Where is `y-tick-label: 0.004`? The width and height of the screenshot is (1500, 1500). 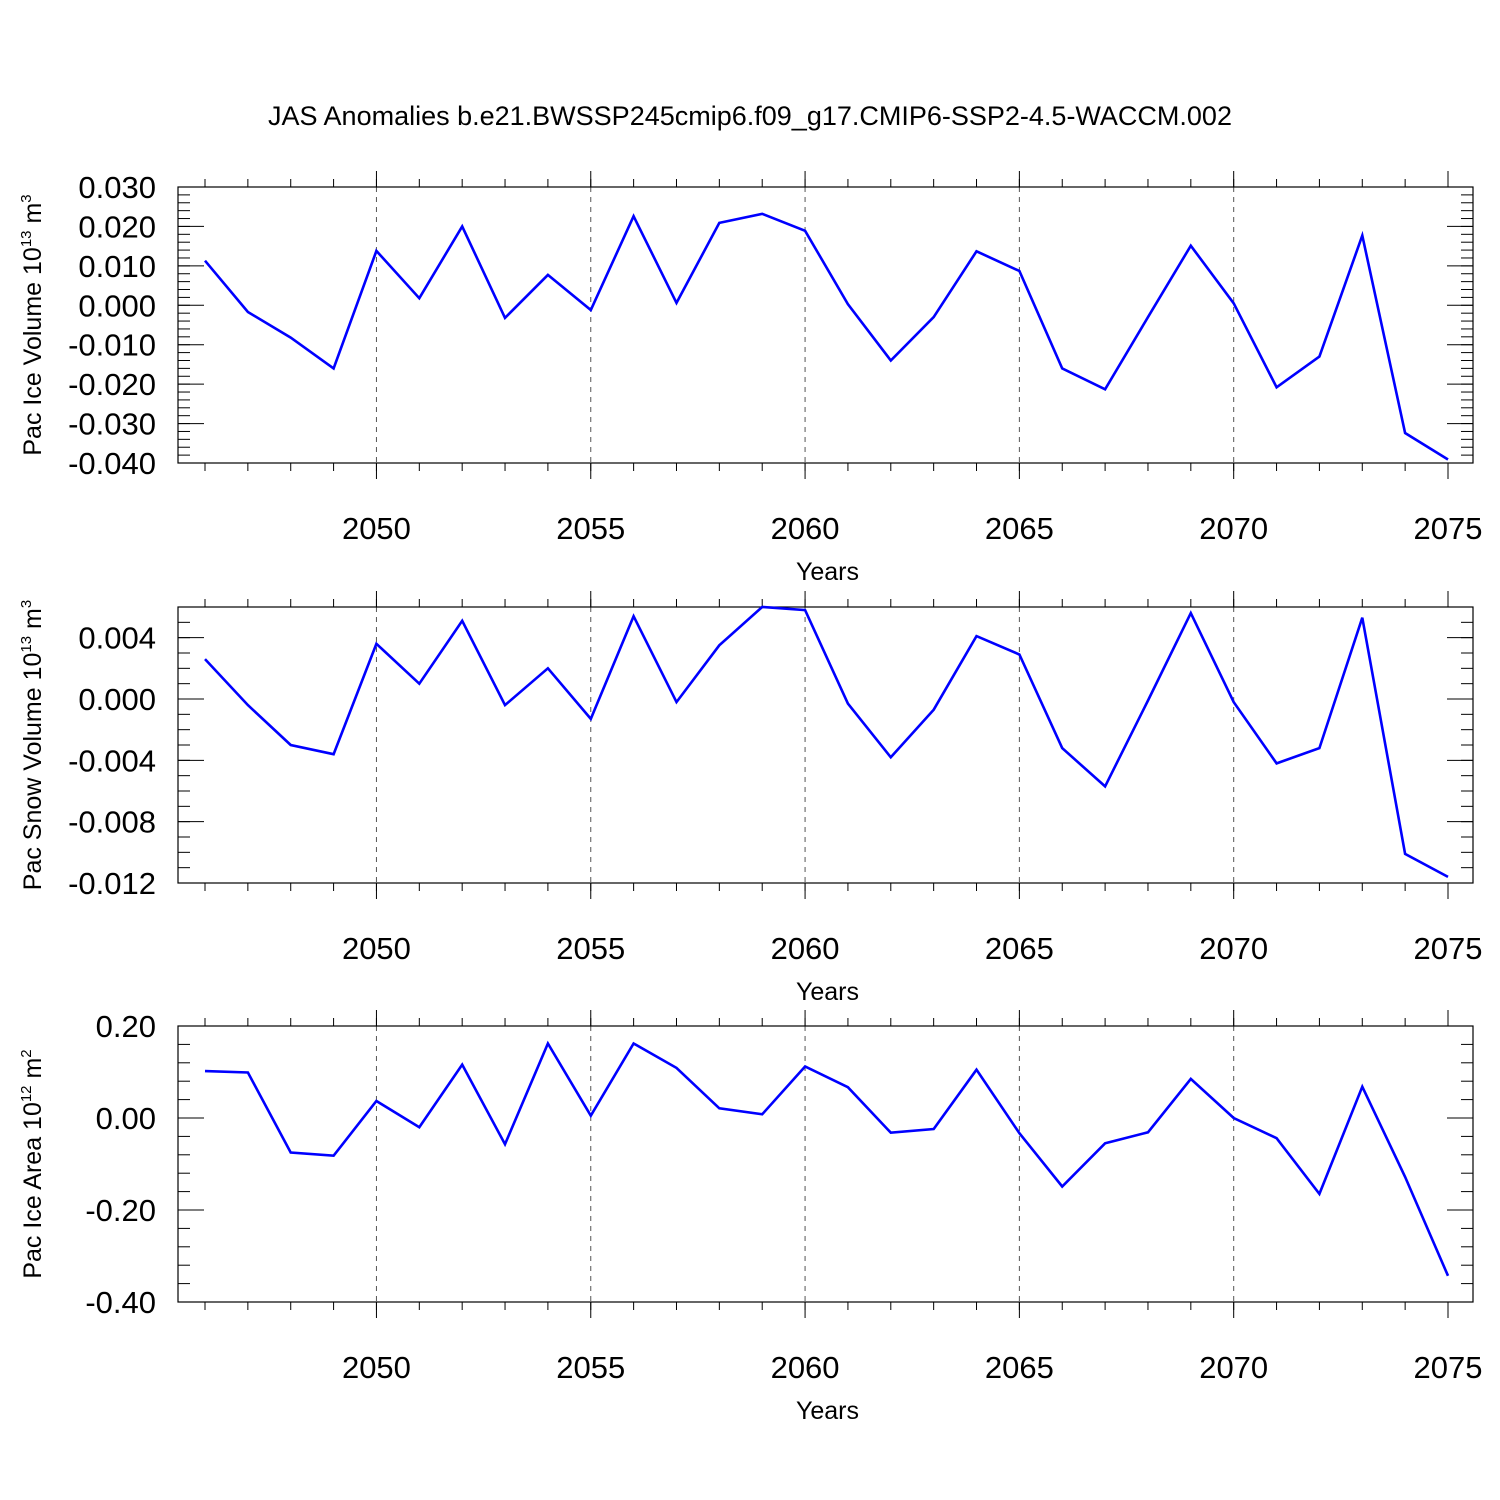
y-tick-label: 0.004 is located at coordinates (117, 638).